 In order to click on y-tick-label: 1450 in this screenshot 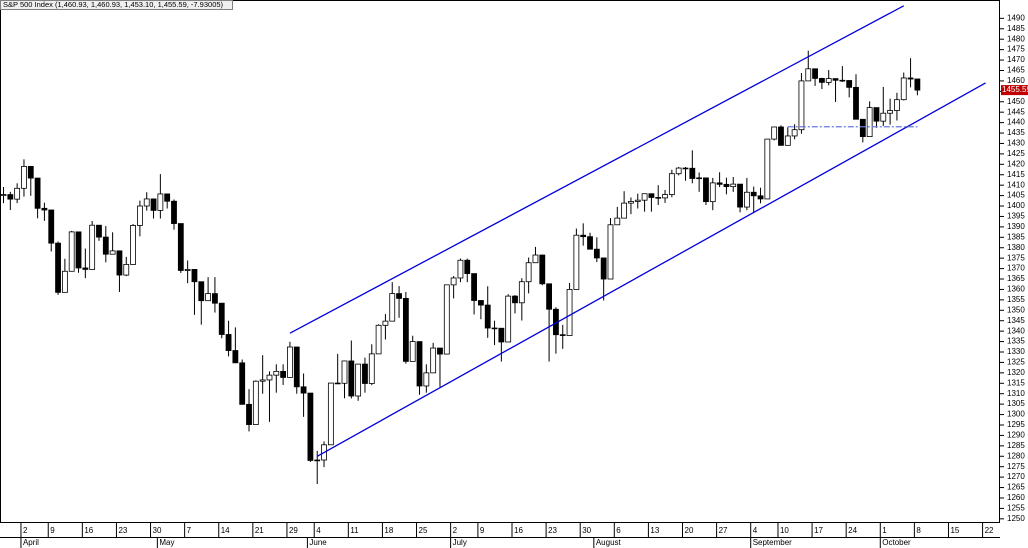, I will do `click(1016, 101)`.